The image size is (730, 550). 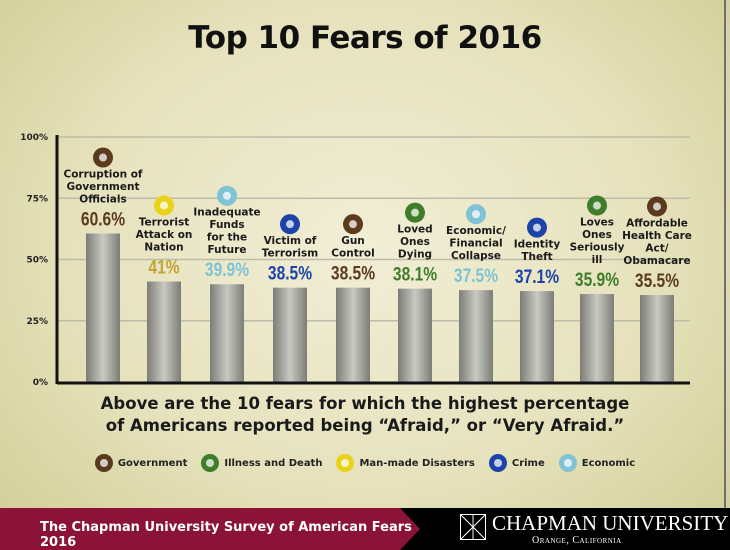 I want to click on category-label: Obamacare, so click(x=656, y=261).